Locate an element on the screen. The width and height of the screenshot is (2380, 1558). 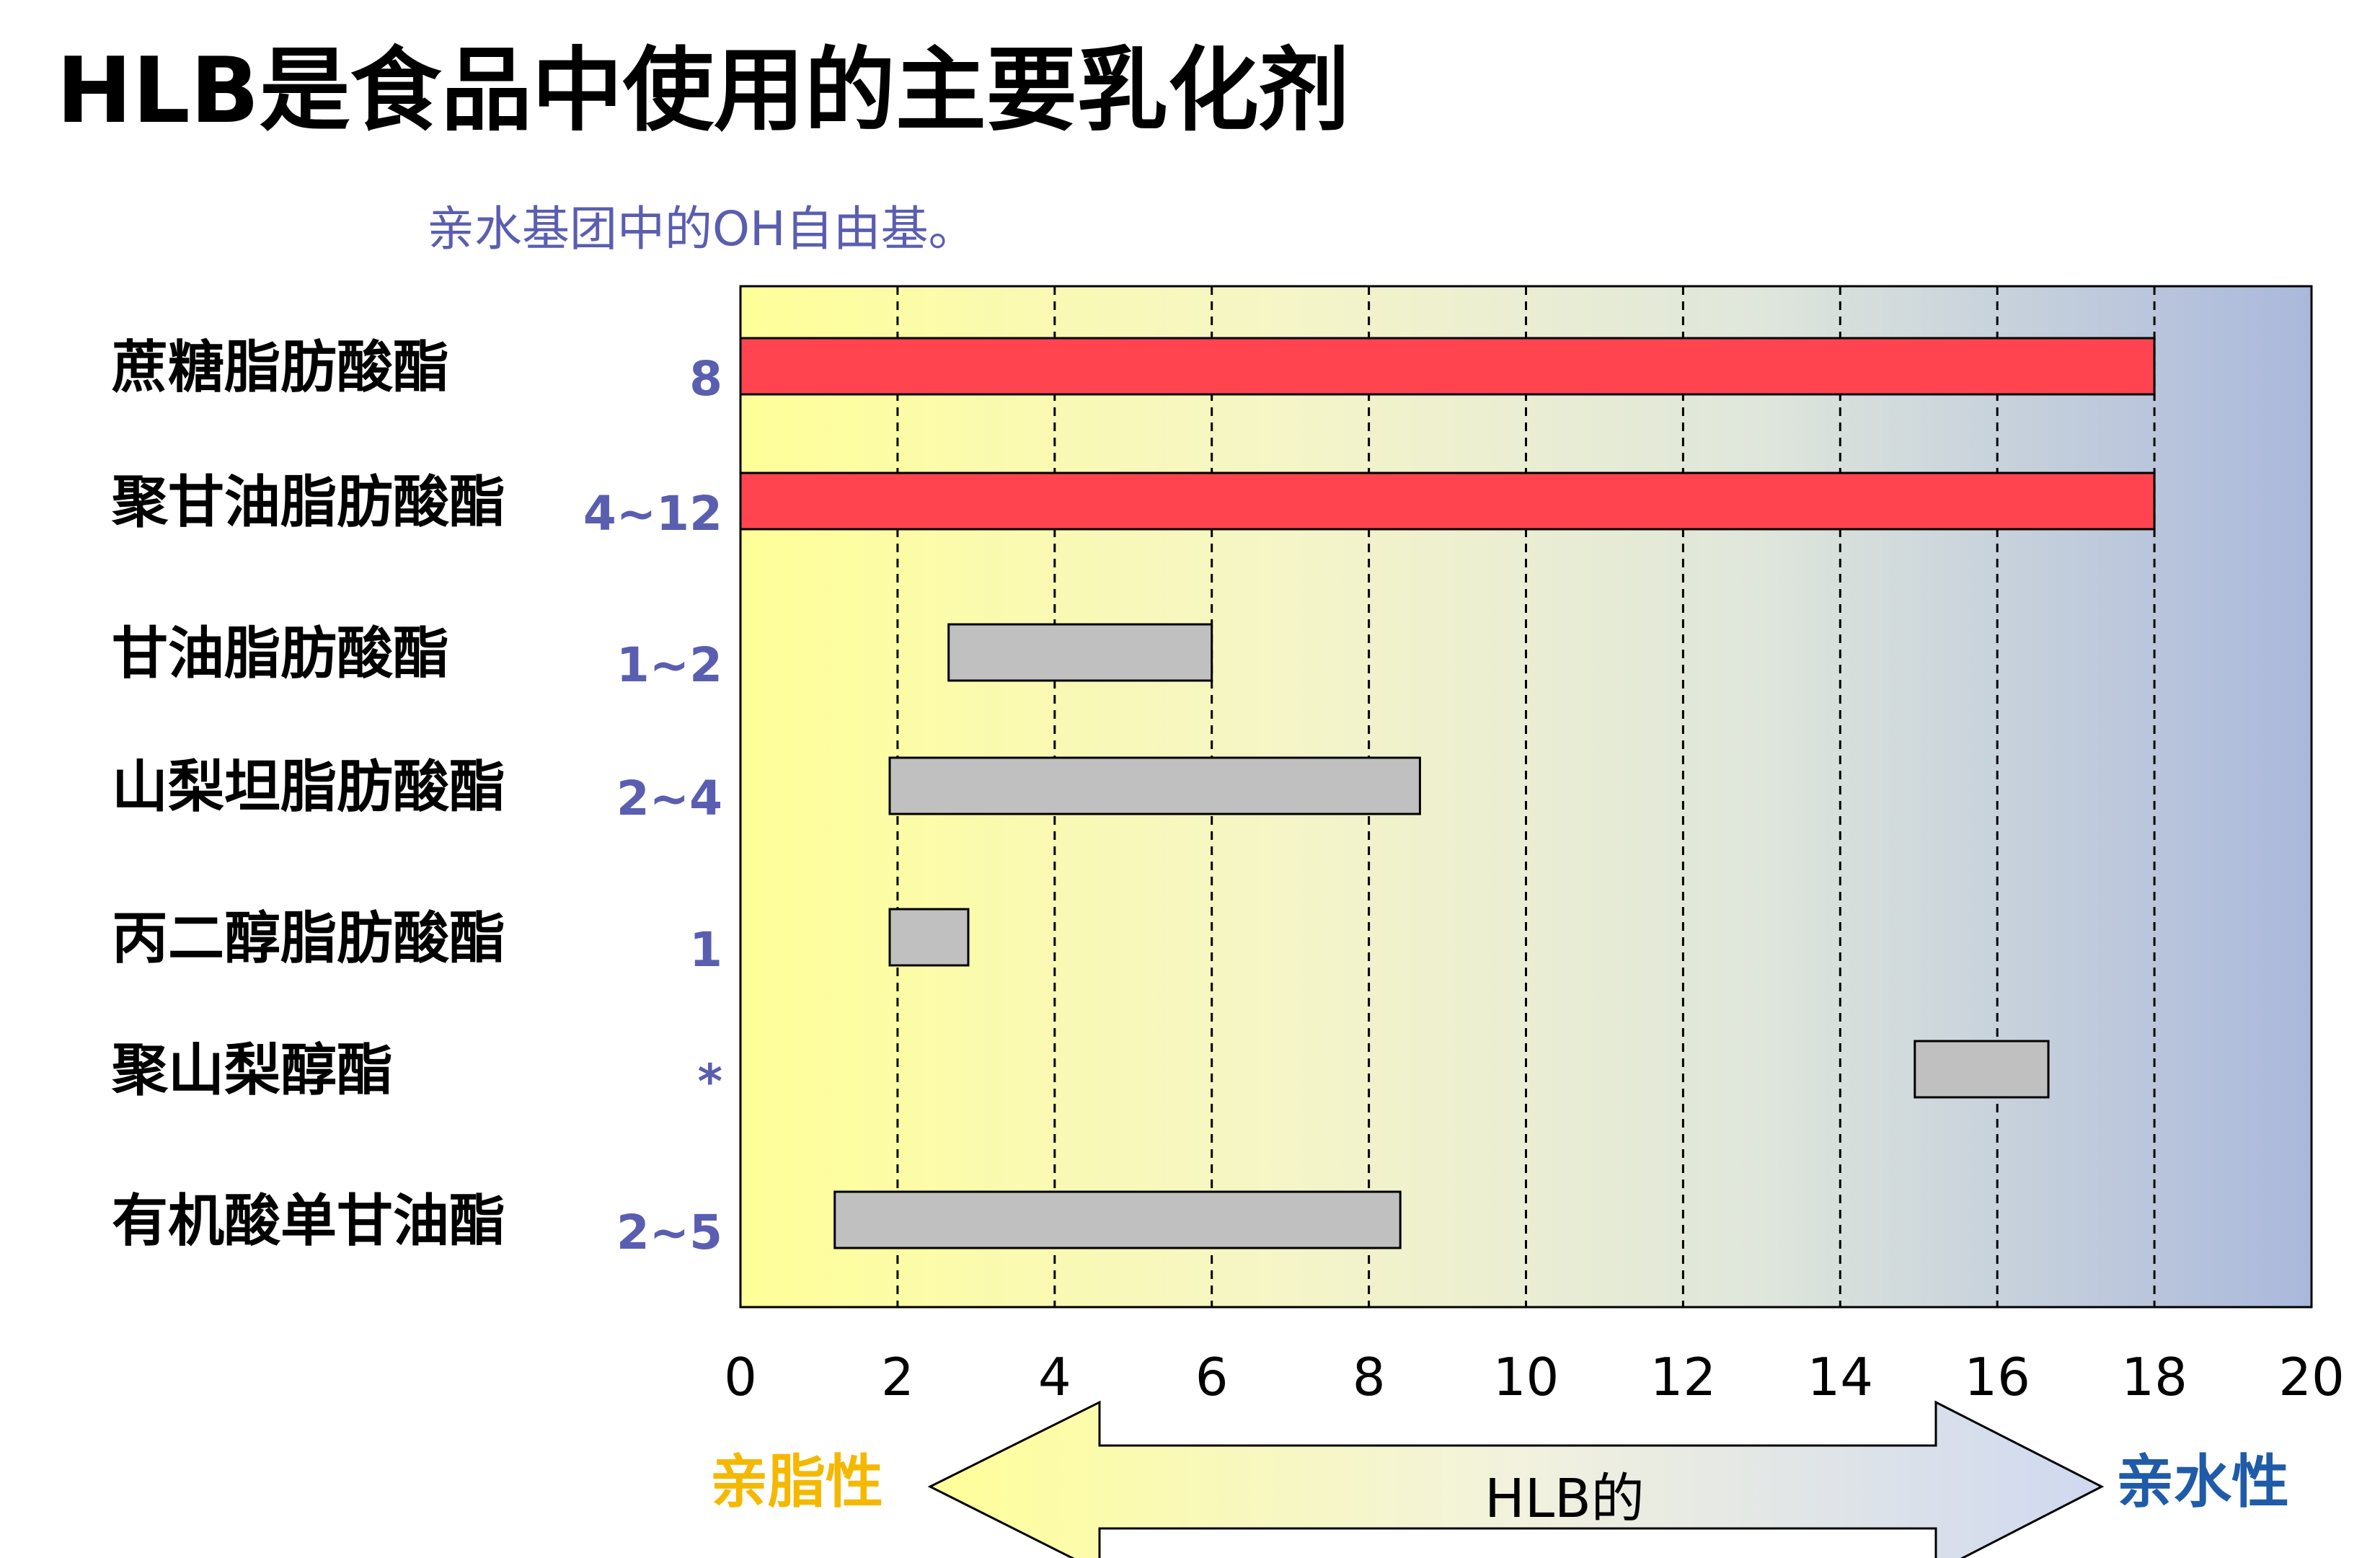
x-tick-label: 4 is located at coordinates (1054, 1377).